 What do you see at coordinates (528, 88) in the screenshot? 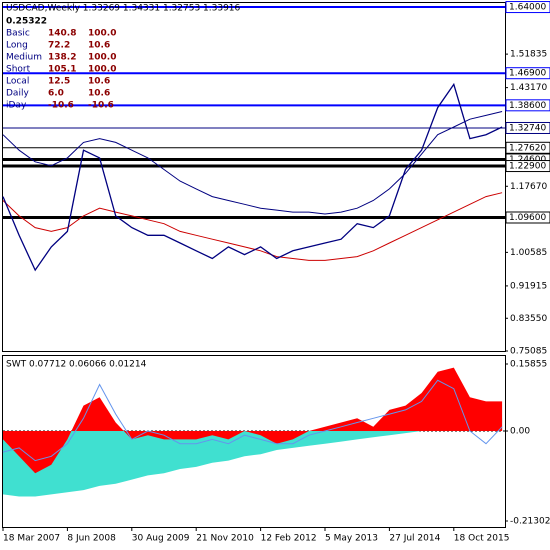
I see `y-tick-label: 1.43170` at bounding box center [528, 88].